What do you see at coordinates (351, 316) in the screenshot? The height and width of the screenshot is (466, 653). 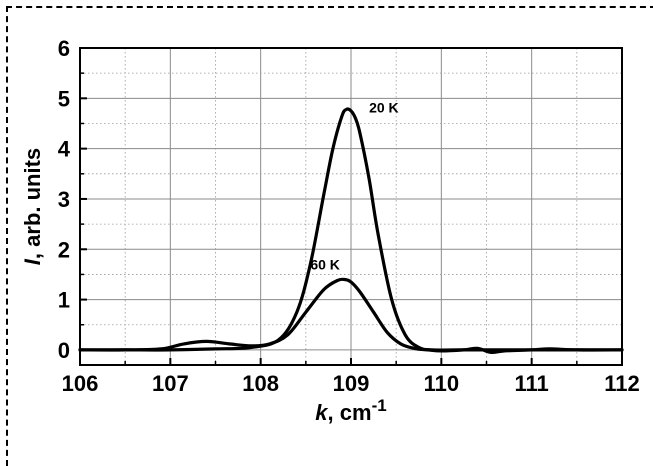 I see `series-line-60k` at bounding box center [351, 316].